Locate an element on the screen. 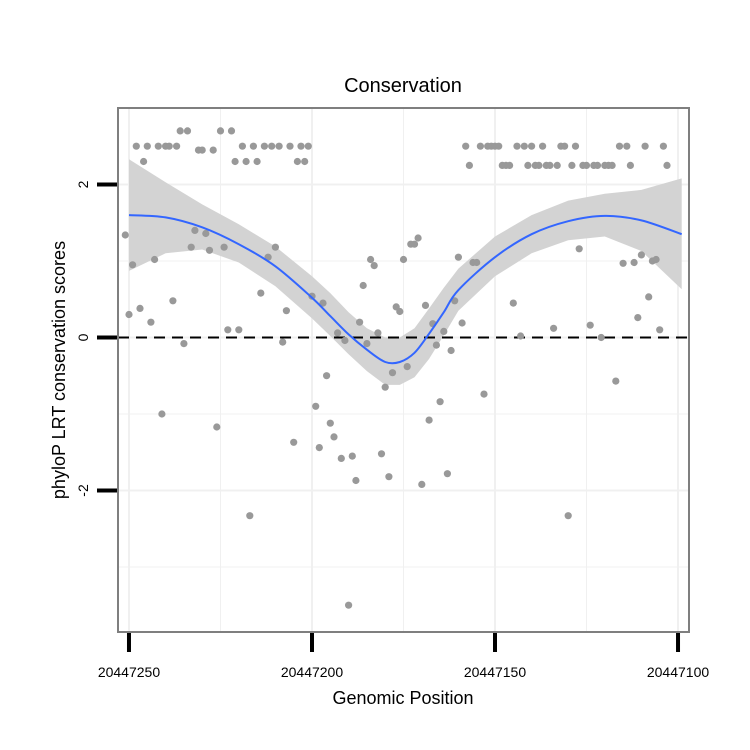  y-axis: 2 0 -2 is located at coordinates (96, 338).